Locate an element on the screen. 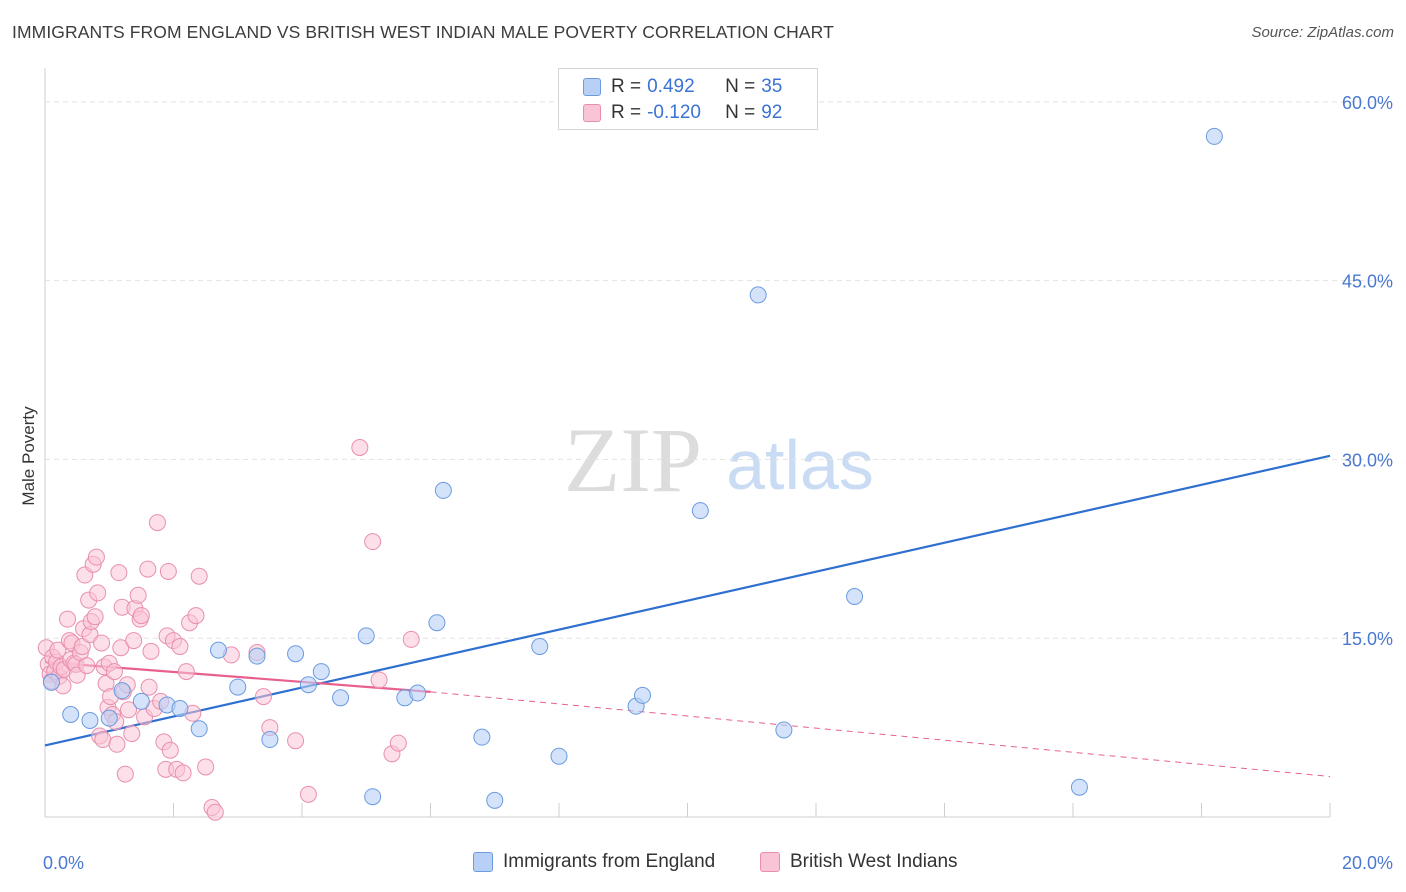 The height and width of the screenshot is (892, 1406). legend-item-bwi: British West Indians is located at coordinates (859, 862).